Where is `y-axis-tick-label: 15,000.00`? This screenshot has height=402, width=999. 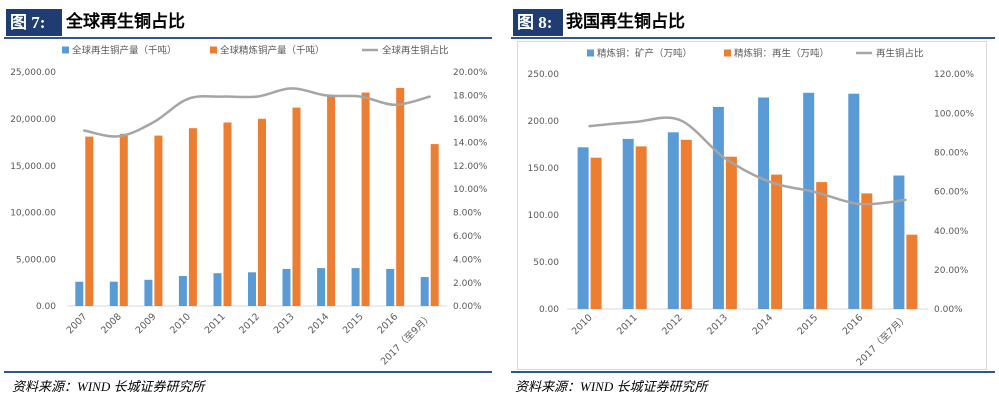 y-axis-tick-label: 15,000.00 is located at coordinates (33, 167).